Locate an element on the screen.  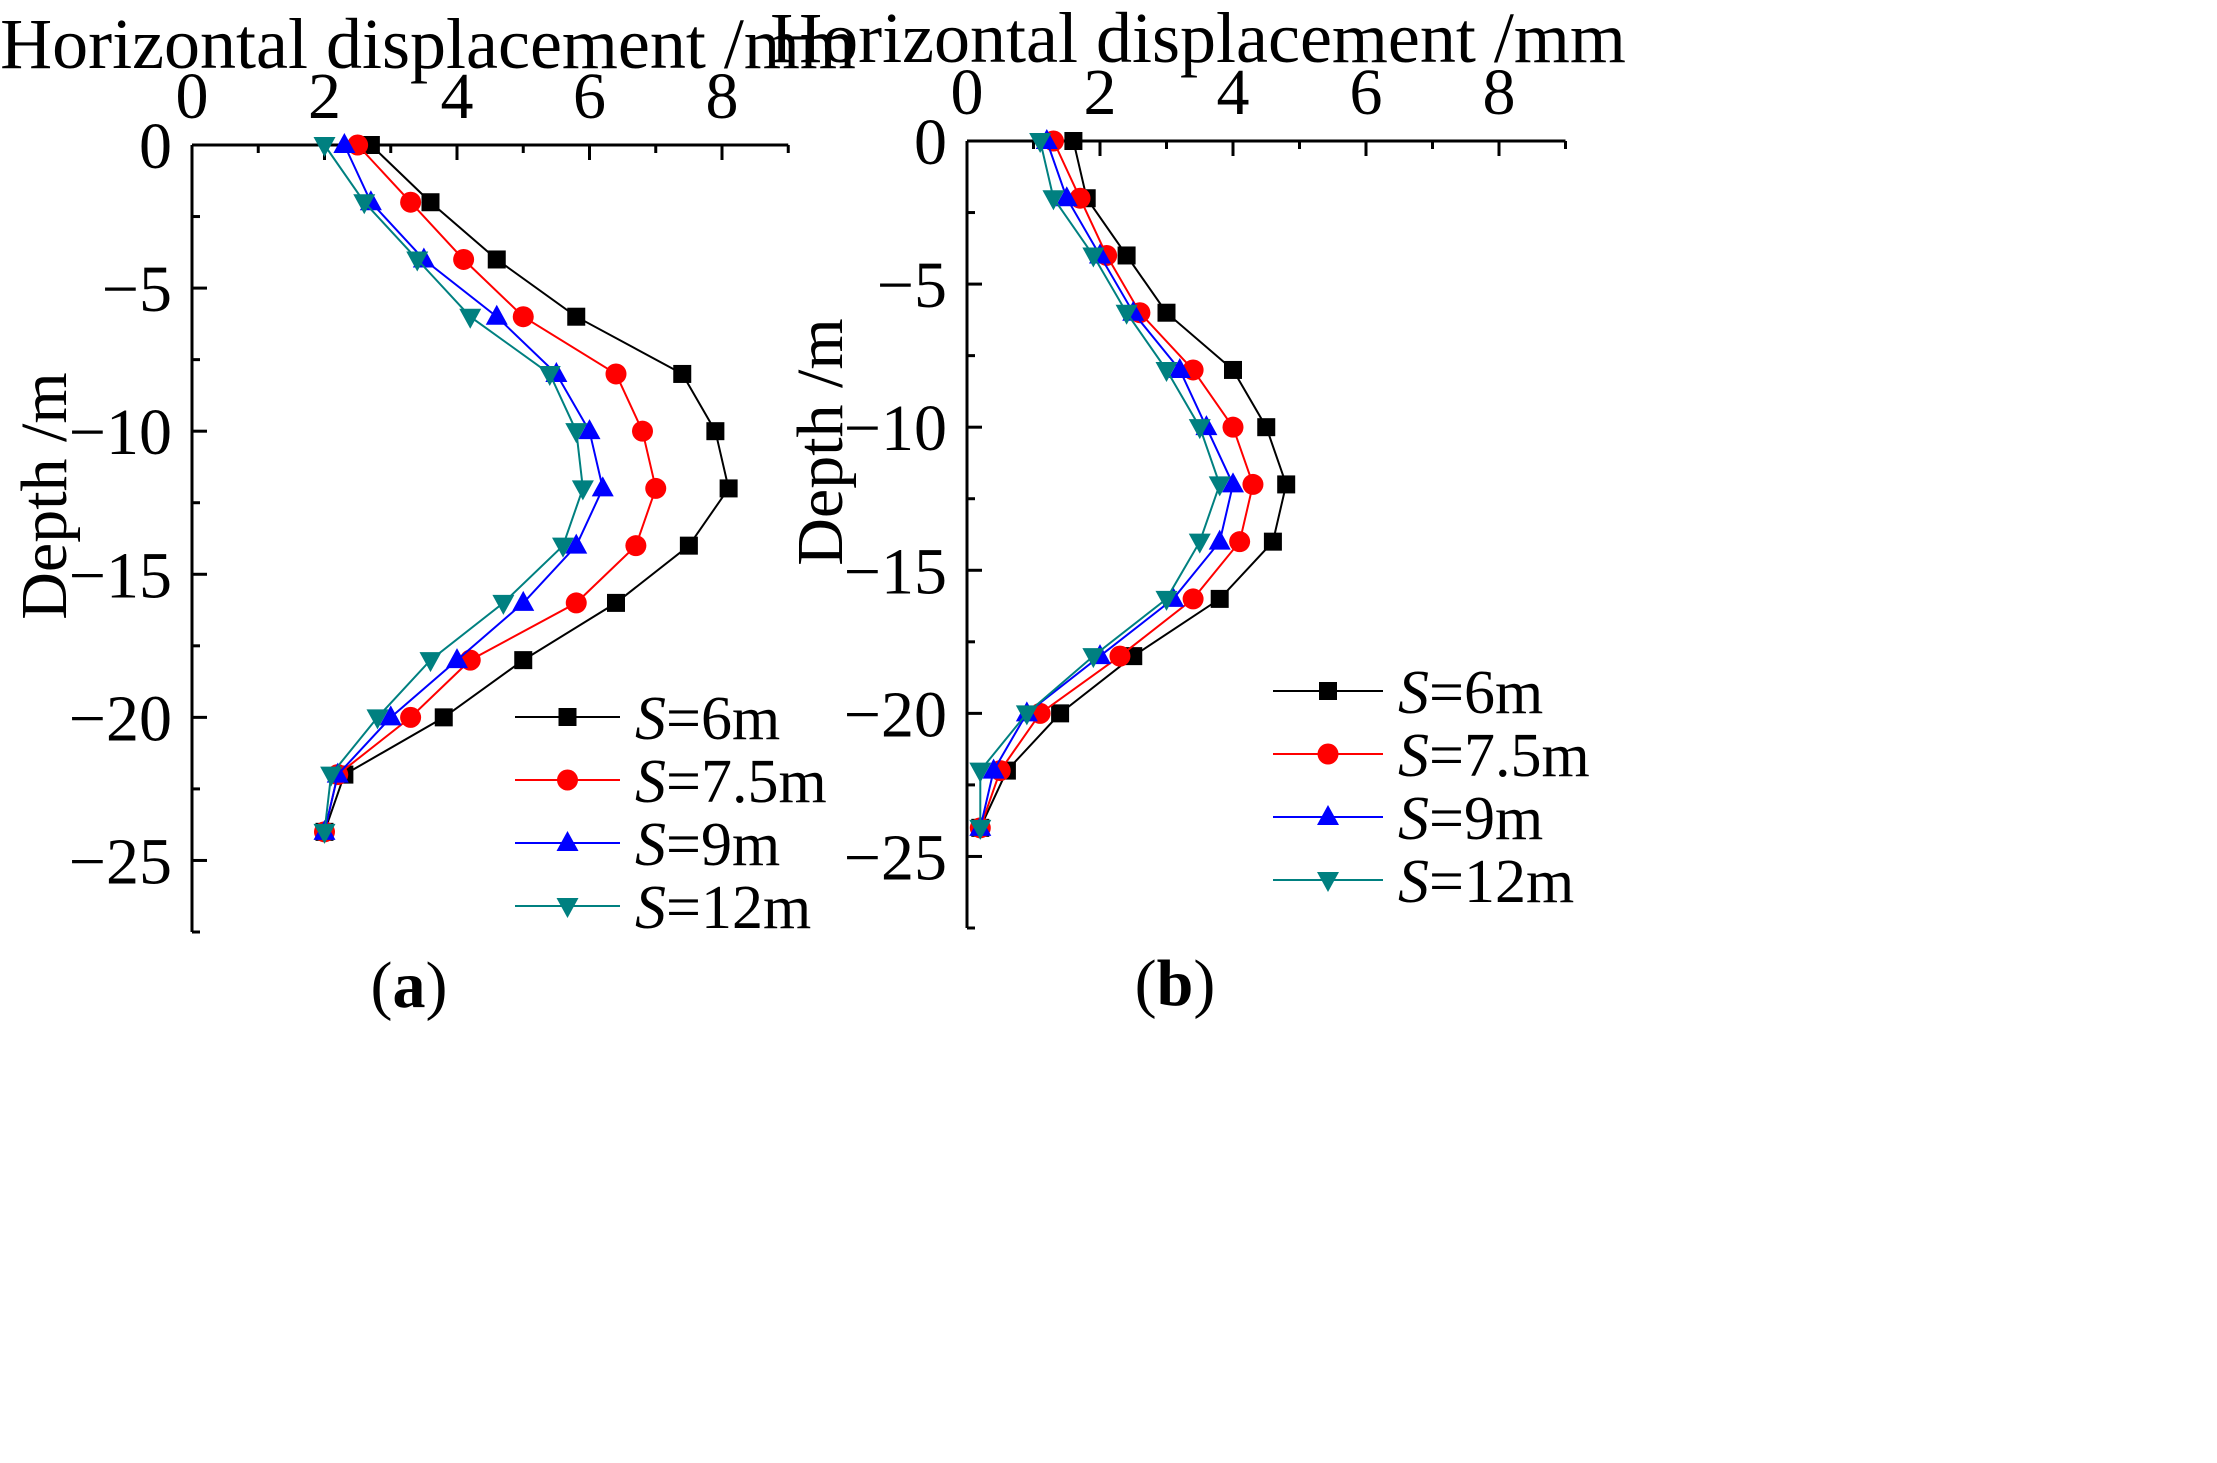
series-s-7.5m is located at coordinates (490, 488).